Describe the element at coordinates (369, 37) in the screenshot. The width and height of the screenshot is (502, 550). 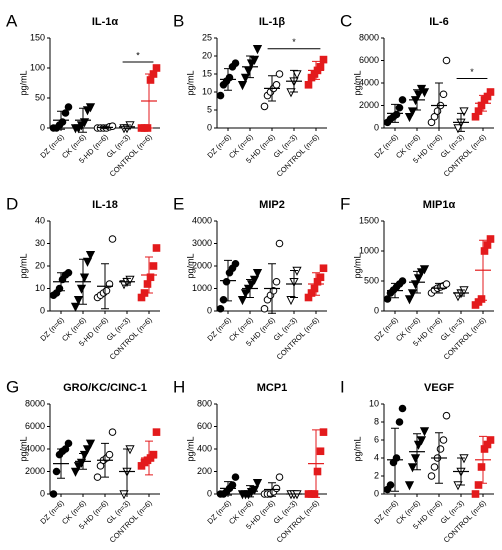
I see `y-tick-label: 8000` at that location.